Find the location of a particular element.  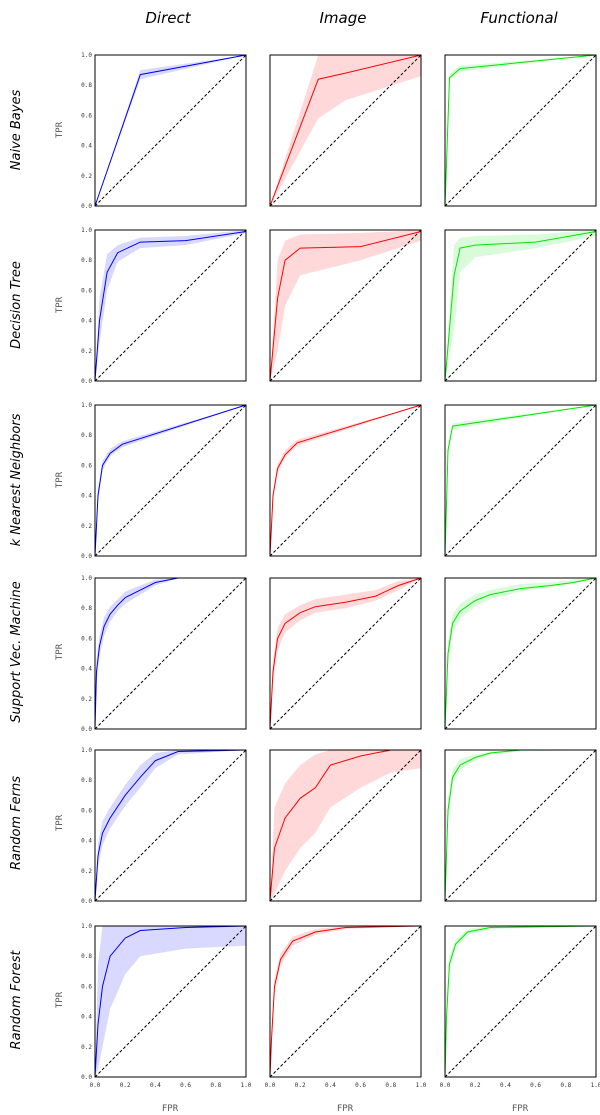

column-title-functional: Functional is located at coordinates (519, 18).